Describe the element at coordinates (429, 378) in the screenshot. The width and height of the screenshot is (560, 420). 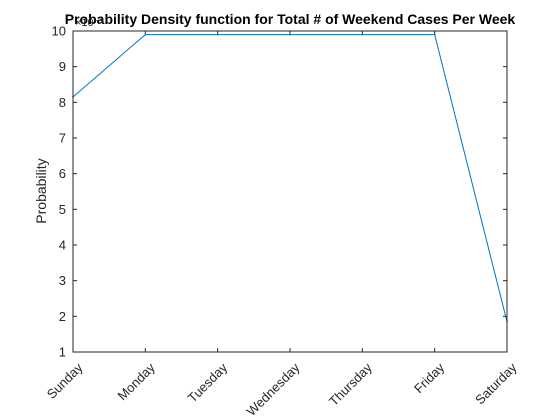
I see `x-tick-label: Friday` at that location.